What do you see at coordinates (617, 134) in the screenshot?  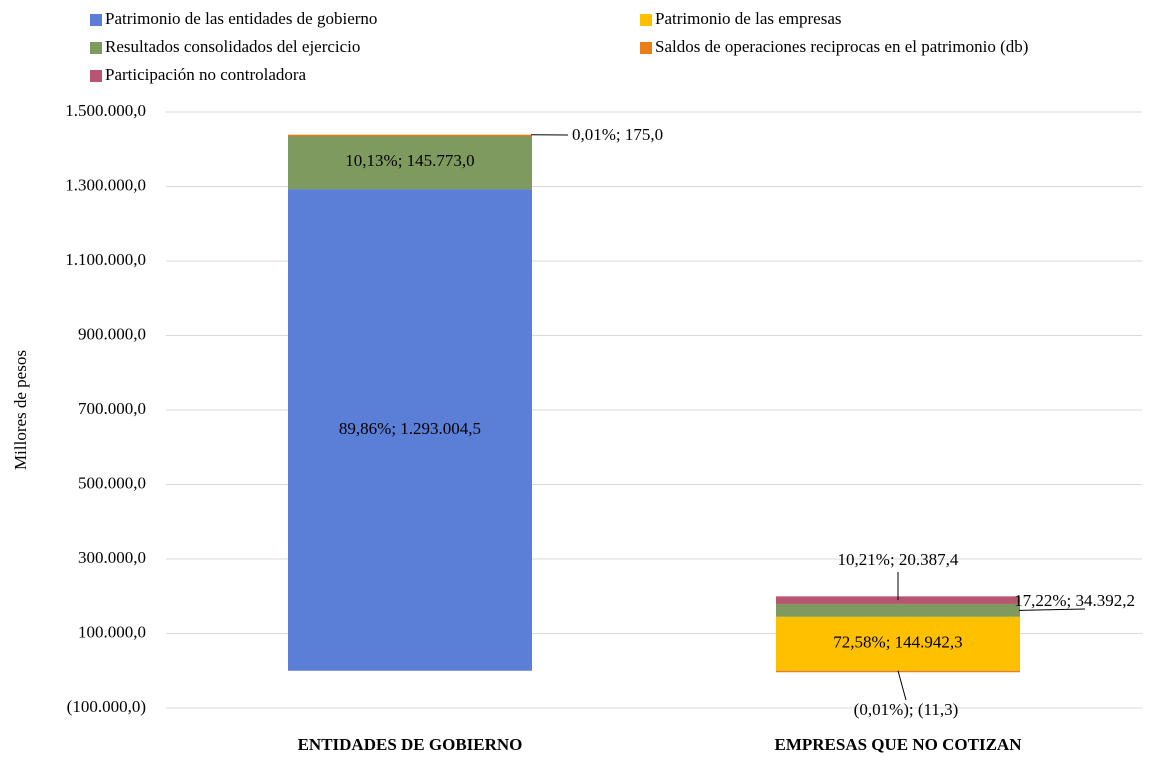 I see `data-label: 0,01%; 175,0` at bounding box center [617, 134].